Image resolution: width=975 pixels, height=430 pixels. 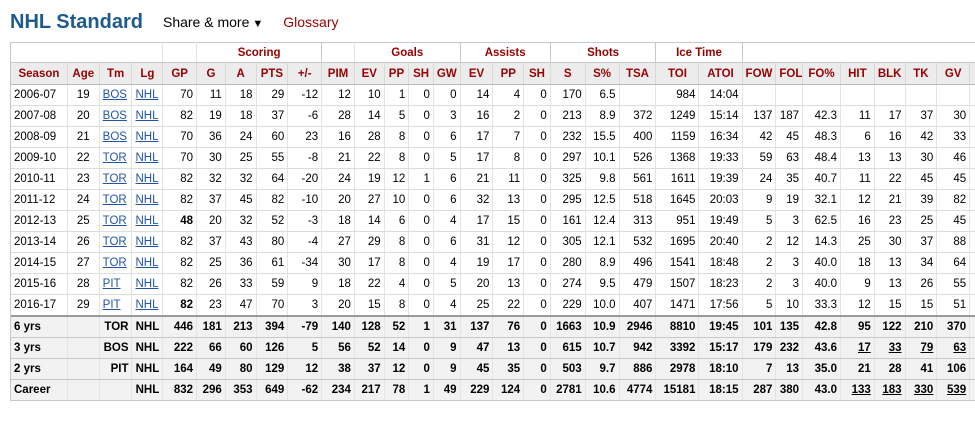 What do you see at coordinates (241, 73) in the screenshot?
I see `column-header: A` at bounding box center [241, 73].